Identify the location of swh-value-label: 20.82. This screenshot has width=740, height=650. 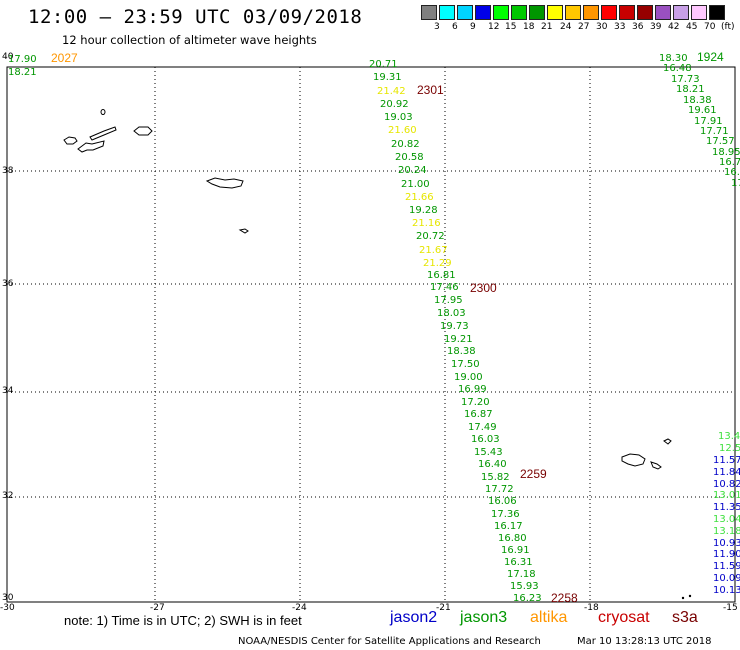
(405, 144).